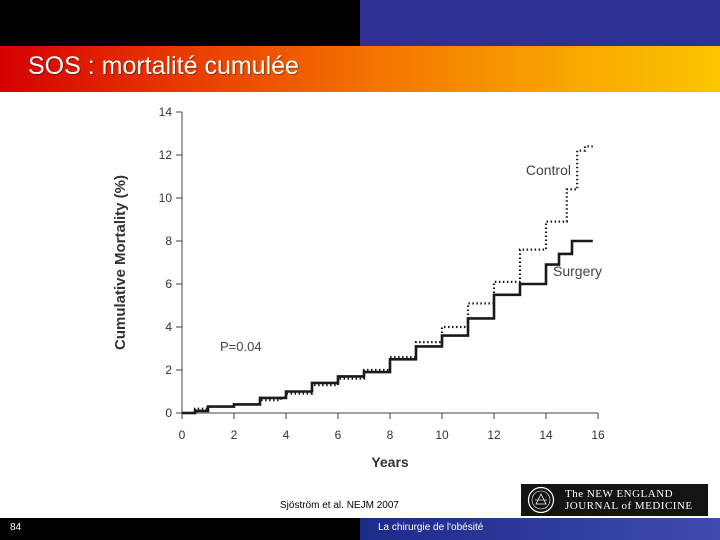 This screenshot has width=720, height=540. I want to click on y-tick-label: 4, so click(168, 327).